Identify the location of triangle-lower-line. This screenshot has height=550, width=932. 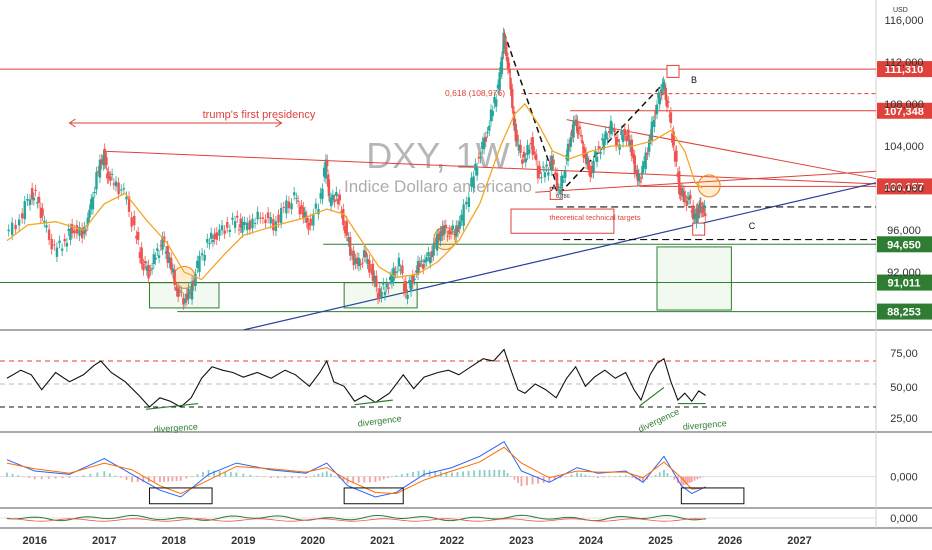
(706, 181).